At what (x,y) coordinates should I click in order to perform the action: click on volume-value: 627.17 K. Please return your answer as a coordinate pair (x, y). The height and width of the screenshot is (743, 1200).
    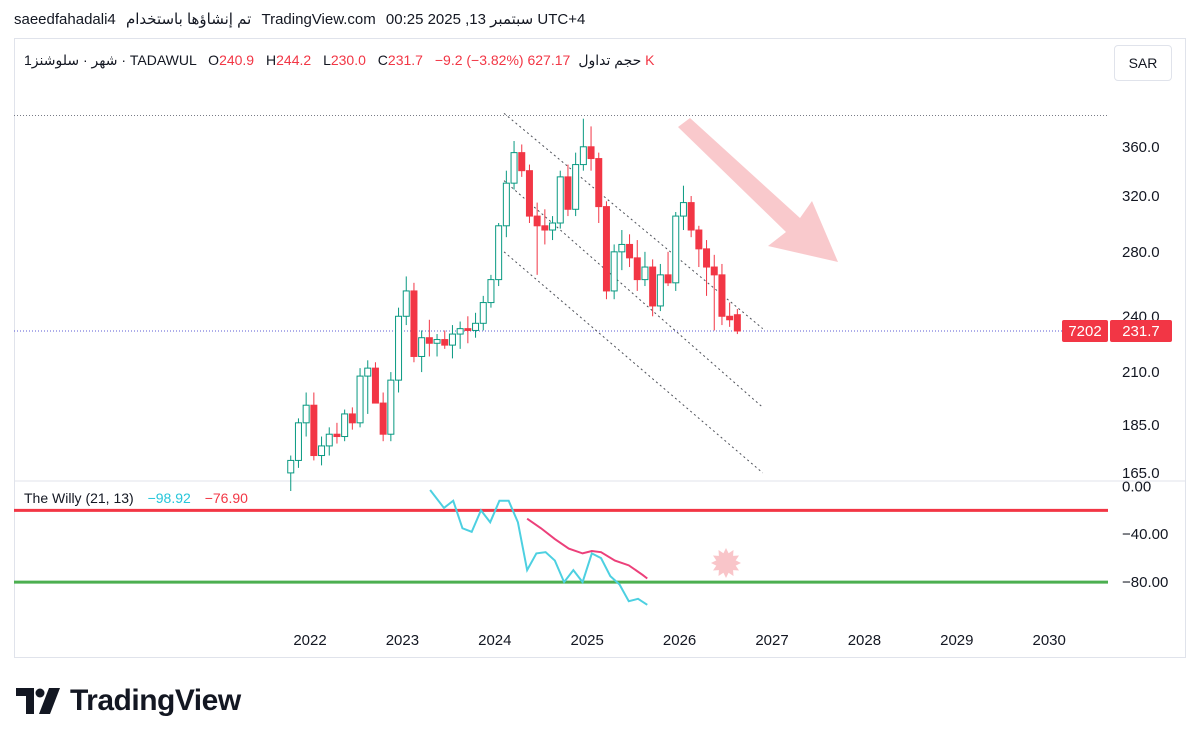
    Looking at the image, I should click on (591, 60).